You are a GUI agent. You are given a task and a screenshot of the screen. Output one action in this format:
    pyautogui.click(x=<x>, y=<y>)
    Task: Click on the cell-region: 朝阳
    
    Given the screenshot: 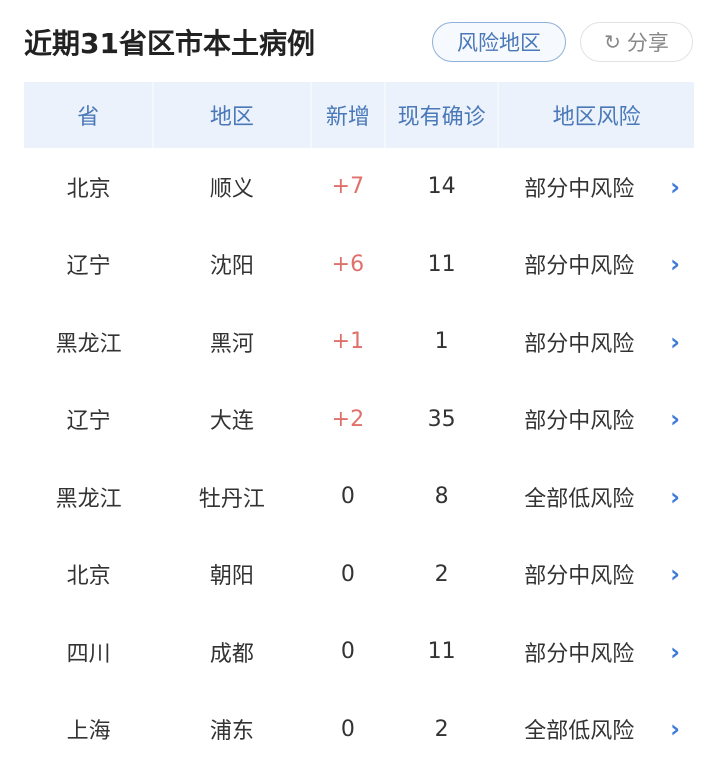 What is the action you would take?
    pyautogui.click(x=231, y=575)
    